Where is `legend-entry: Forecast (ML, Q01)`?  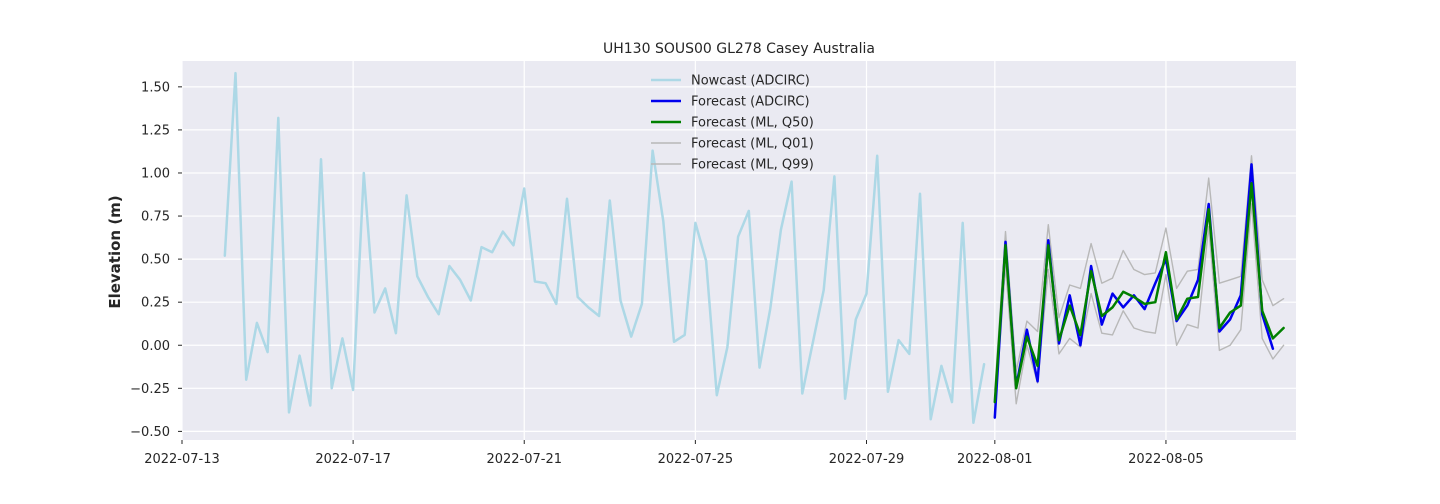
legend-entry: Forecast (ML, Q01) is located at coordinates (752, 144).